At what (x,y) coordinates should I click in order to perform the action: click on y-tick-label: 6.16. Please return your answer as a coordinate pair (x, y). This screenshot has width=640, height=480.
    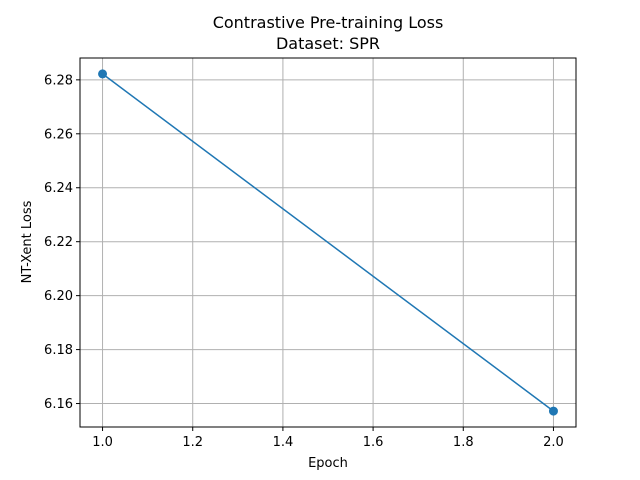
    Looking at the image, I should click on (58, 404).